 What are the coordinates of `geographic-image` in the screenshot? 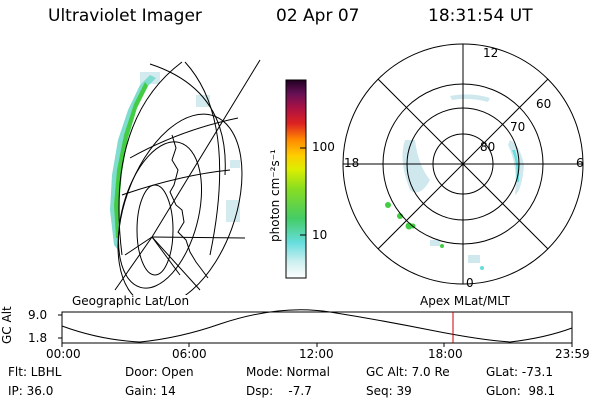 It's located at (185, 177).